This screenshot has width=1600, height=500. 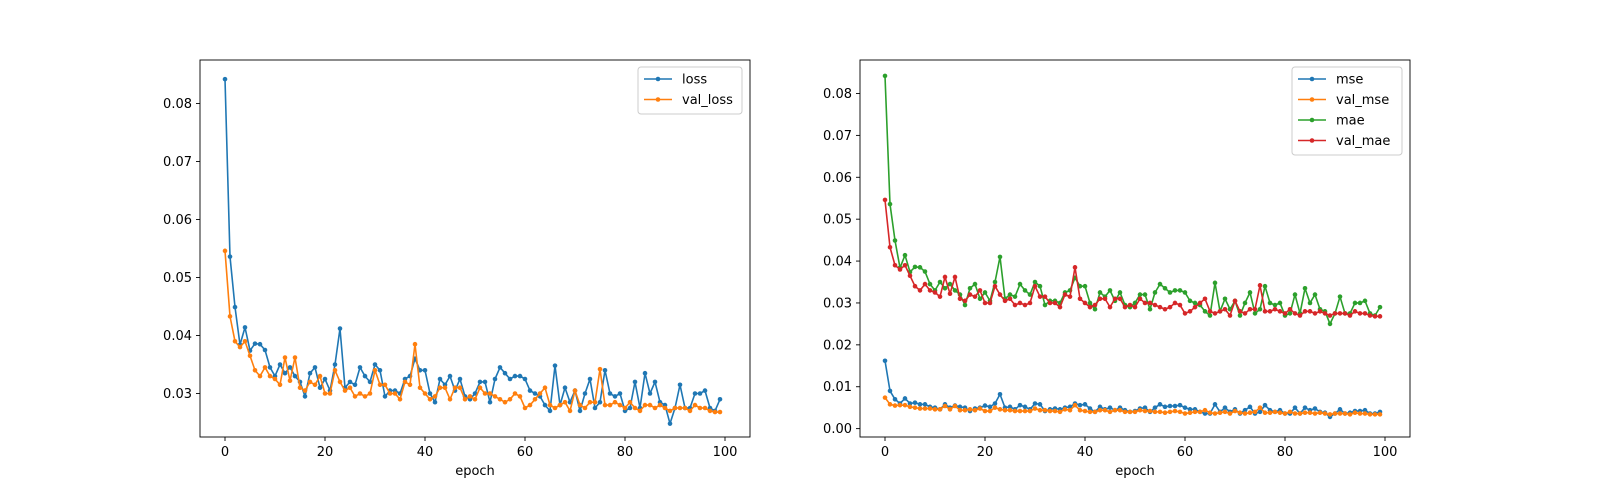 What do you see at coordinates (1285, 452) in the screenshot?
I see `x-tick-label: 80` at bounding box center [1285, 452].